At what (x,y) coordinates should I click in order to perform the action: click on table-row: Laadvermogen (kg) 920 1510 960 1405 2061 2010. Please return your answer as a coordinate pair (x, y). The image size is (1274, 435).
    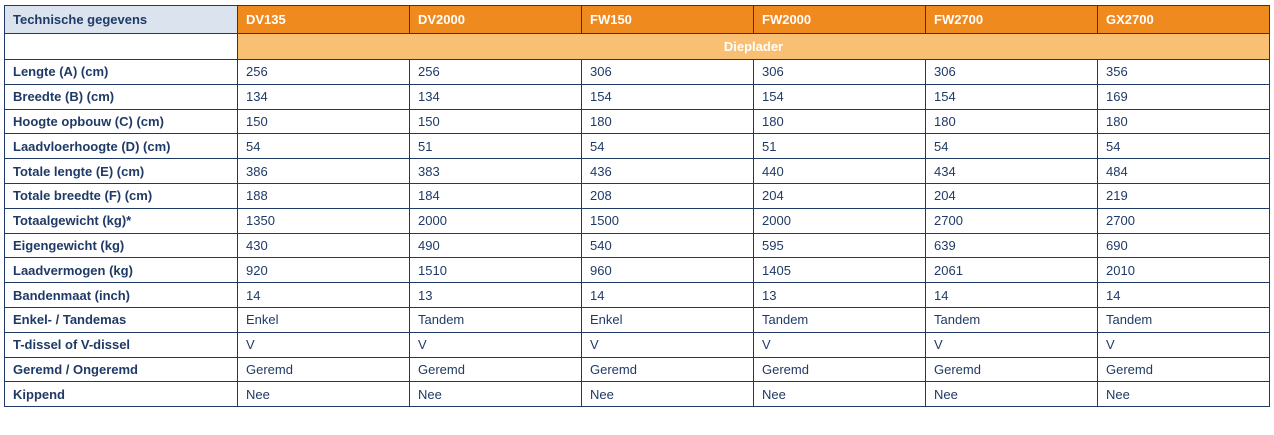
    Looking at the image, I should click on (637, 270).